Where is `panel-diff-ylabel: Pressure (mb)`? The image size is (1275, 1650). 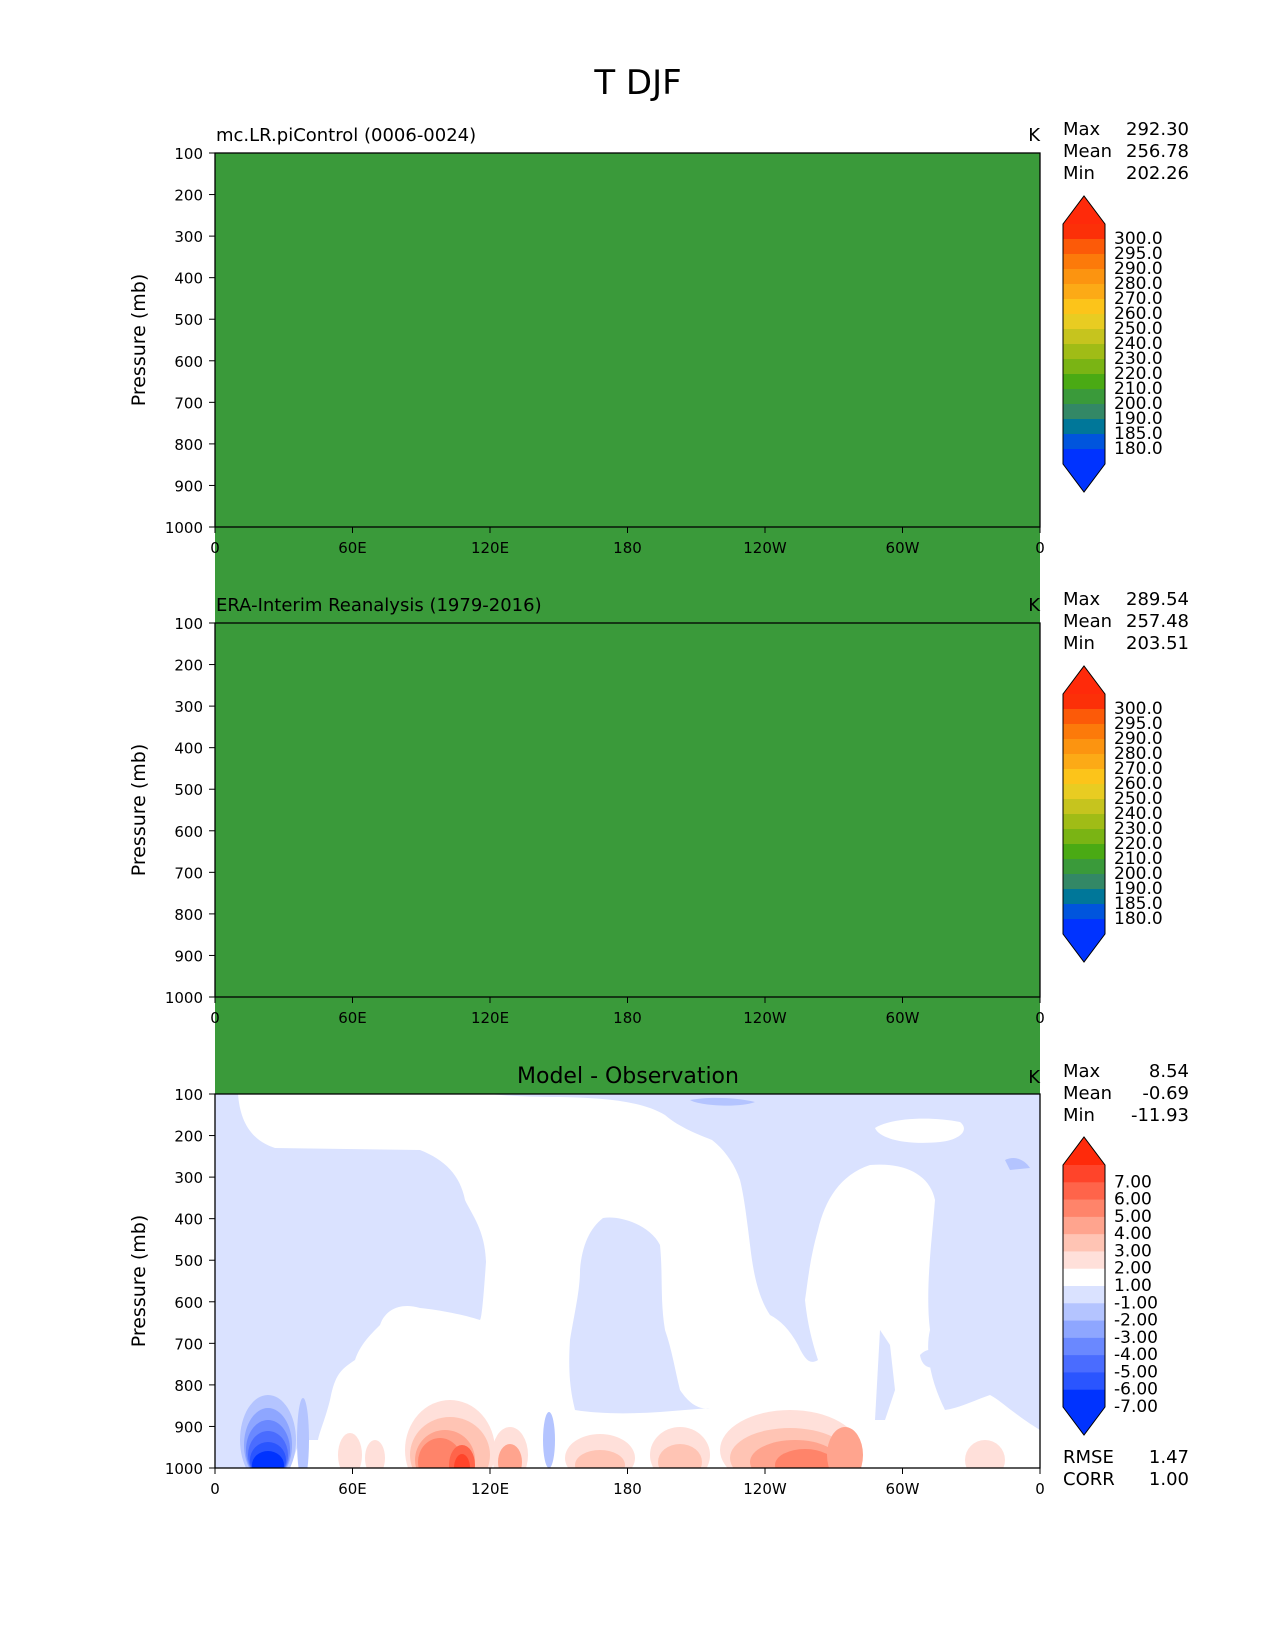
panel-diff-ylabel: Pressure (mb) is located at coordinates (139, 1281).